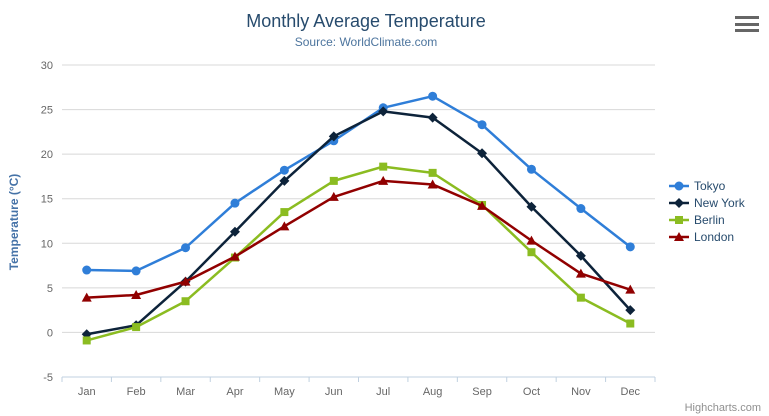 The image size is (769, 416). I want to click on x-tick-label: Oct, so click(531, 392).